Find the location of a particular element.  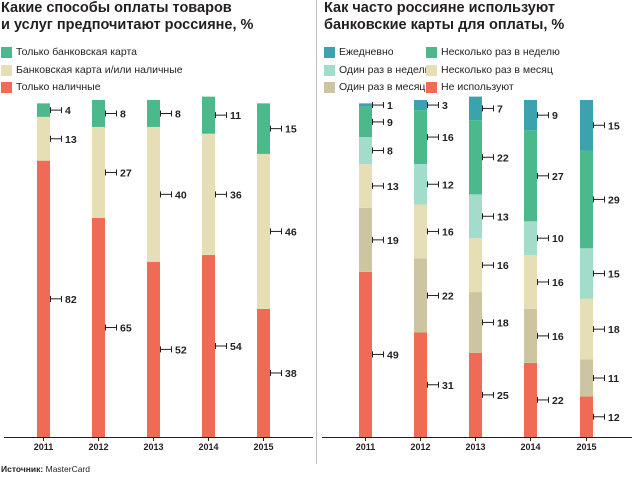

right-chart-data-label: 9 is located at coordinates (390, 123).